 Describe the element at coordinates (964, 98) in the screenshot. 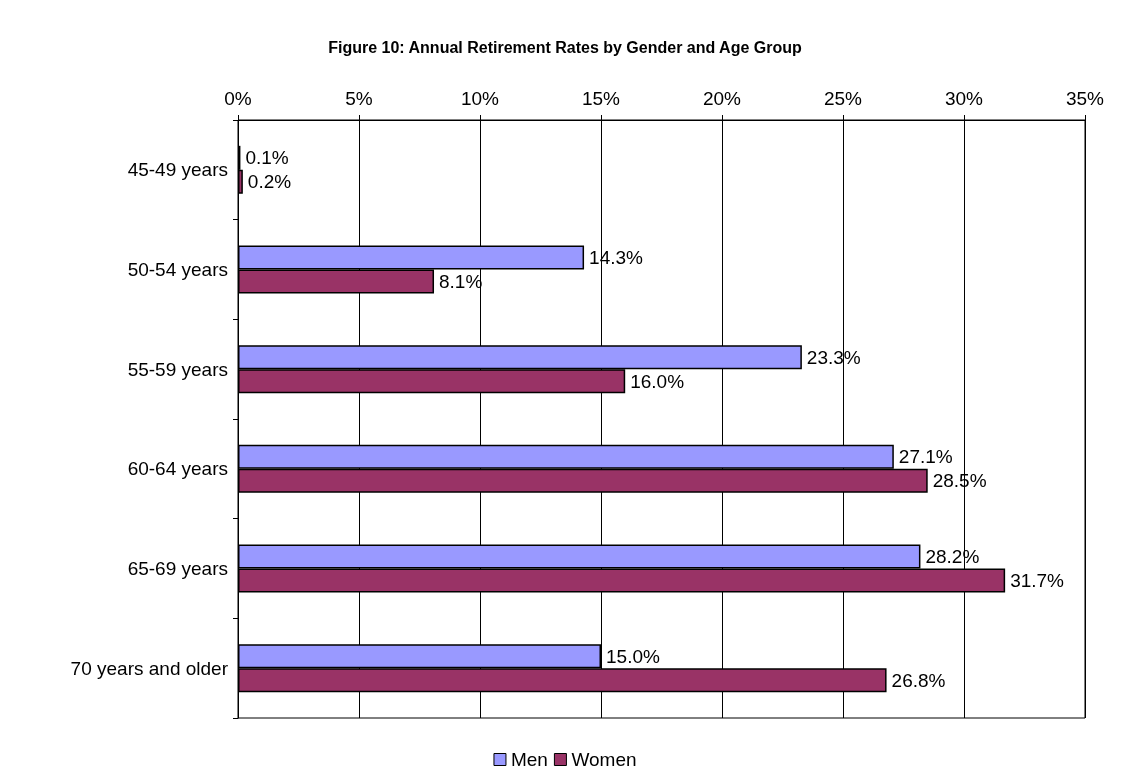

I see `x-tick-label: 30%` at that location.